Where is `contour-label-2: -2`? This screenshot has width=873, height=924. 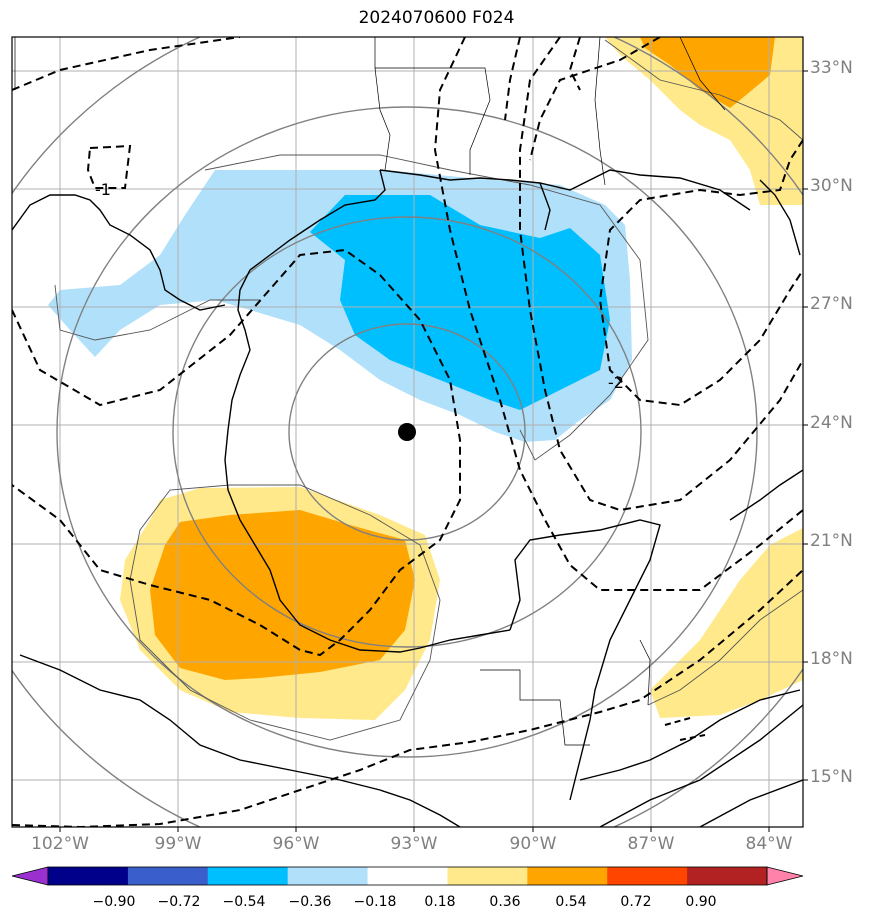
contour-label-2: -2 is located at coordinates (616, 382).